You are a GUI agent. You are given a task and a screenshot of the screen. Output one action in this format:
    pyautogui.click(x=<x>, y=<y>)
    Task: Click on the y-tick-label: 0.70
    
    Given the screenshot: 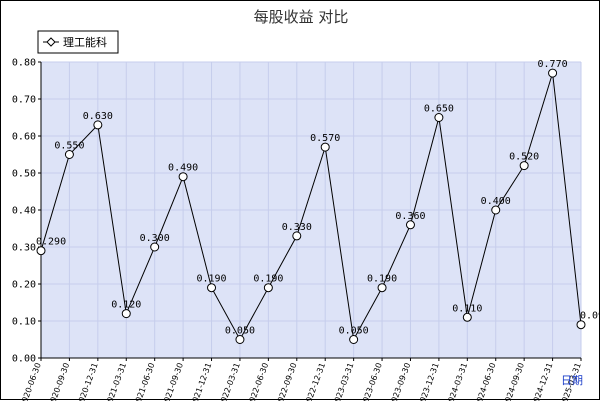 What is the action you would take?
    pyautogui.click(x=24, y=100)
    